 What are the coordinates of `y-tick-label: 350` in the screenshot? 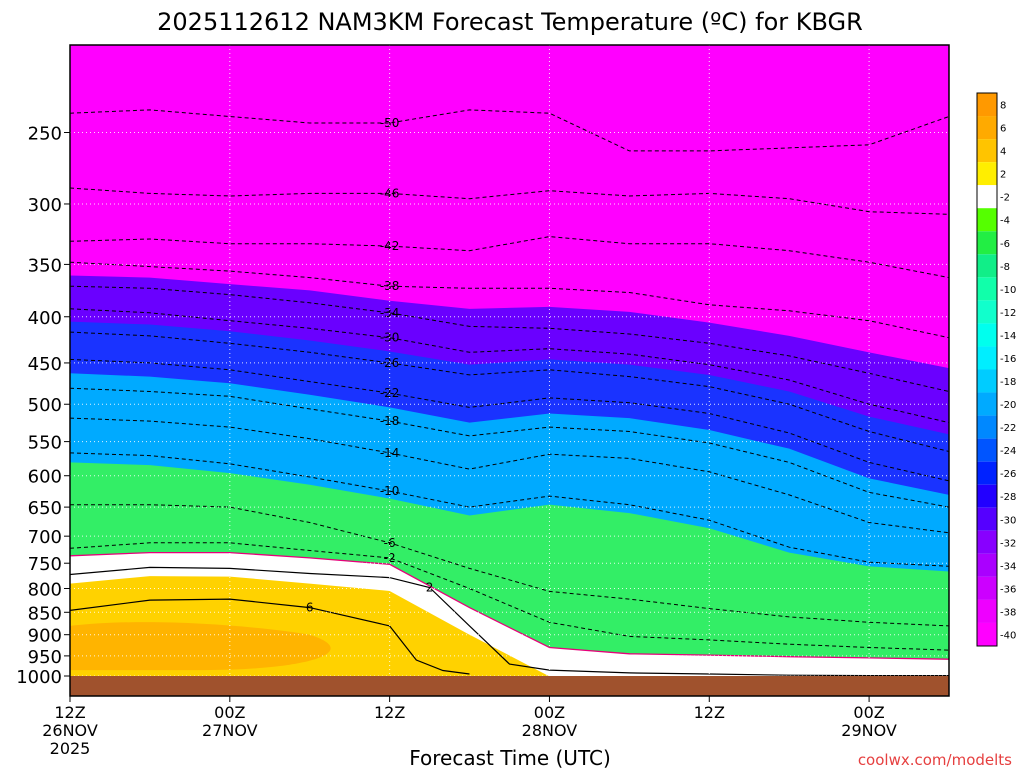 It's located at (45, 265).